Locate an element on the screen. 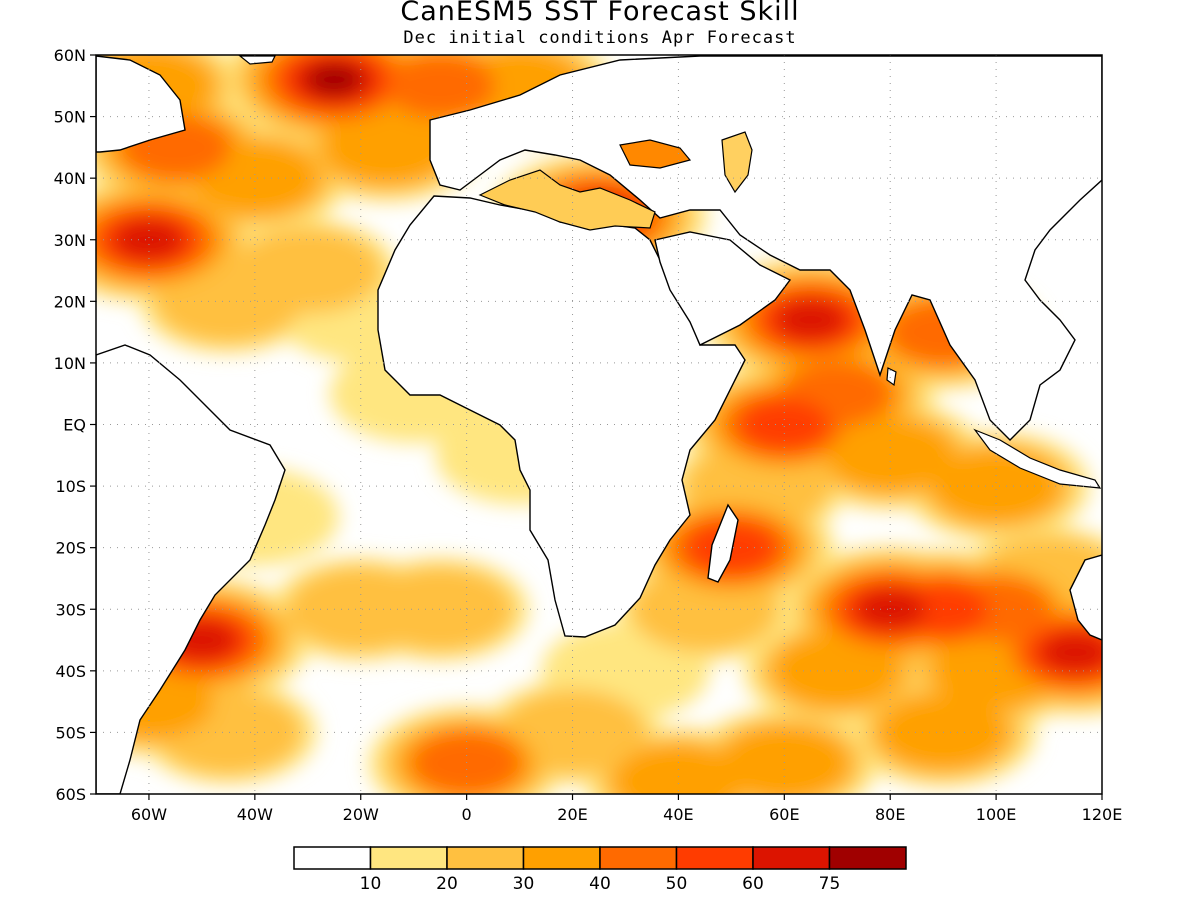 Image resolution: width=1200 pixels, height=900 pixels. mediterranean-outline is located at coordinates (567, 200).